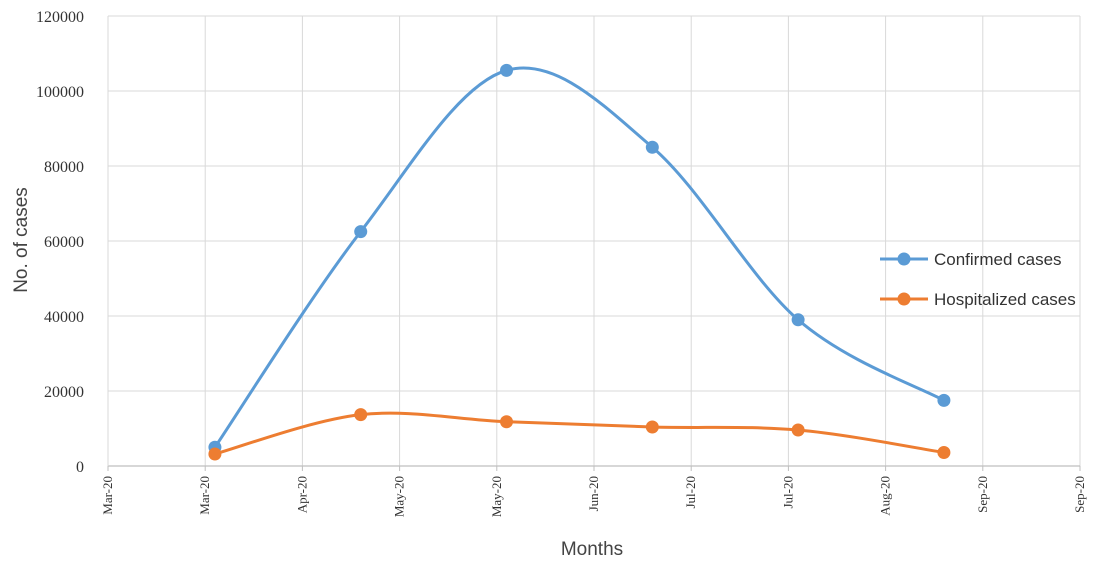  I want to click on series-hospitalized-cases, so click(579, 434).